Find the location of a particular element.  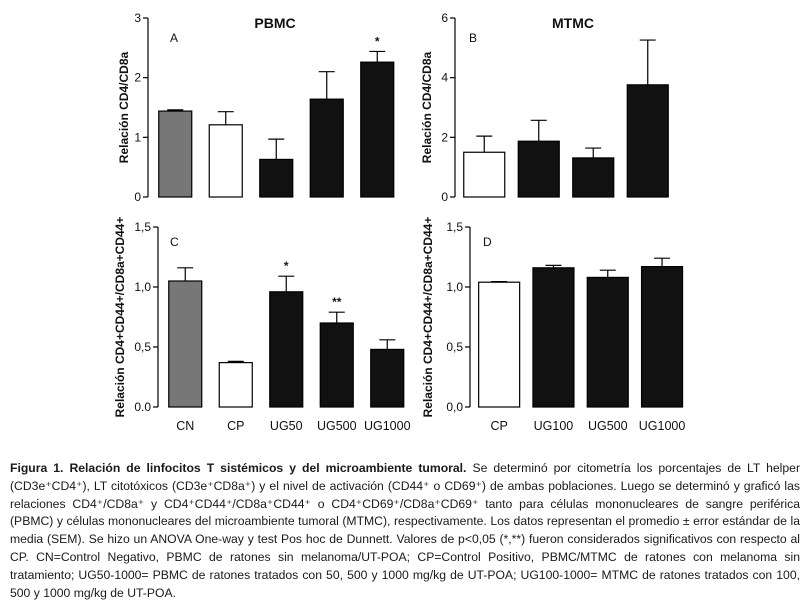

chart-title: PBMC is located at coordinates (274, 23).